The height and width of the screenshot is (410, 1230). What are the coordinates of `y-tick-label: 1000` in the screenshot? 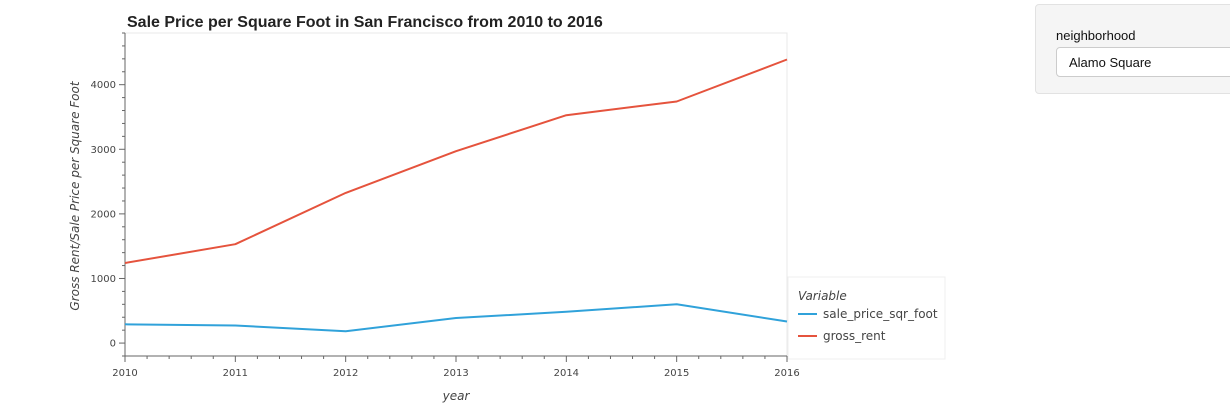 It's located at (103, 279).